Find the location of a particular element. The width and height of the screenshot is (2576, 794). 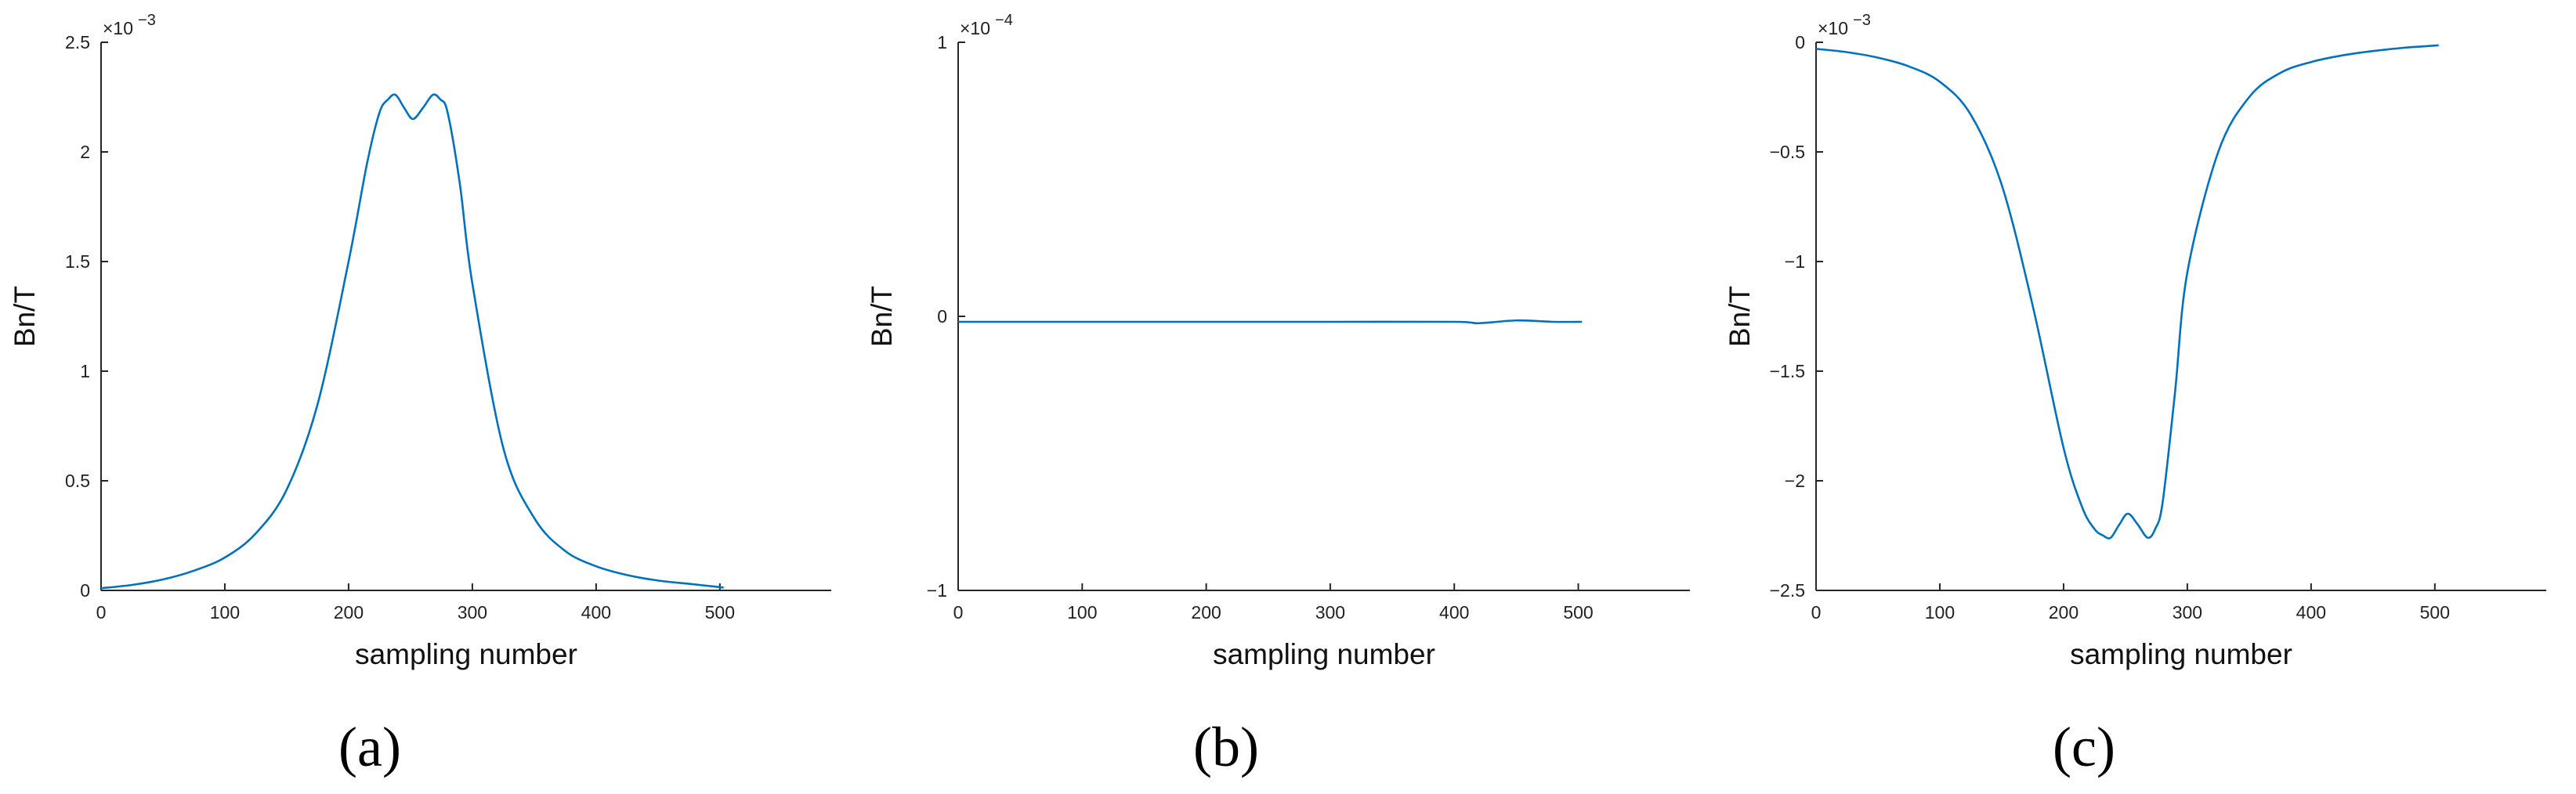

chart-a-xtick-label: 500 is located at coordinates (720, 612).